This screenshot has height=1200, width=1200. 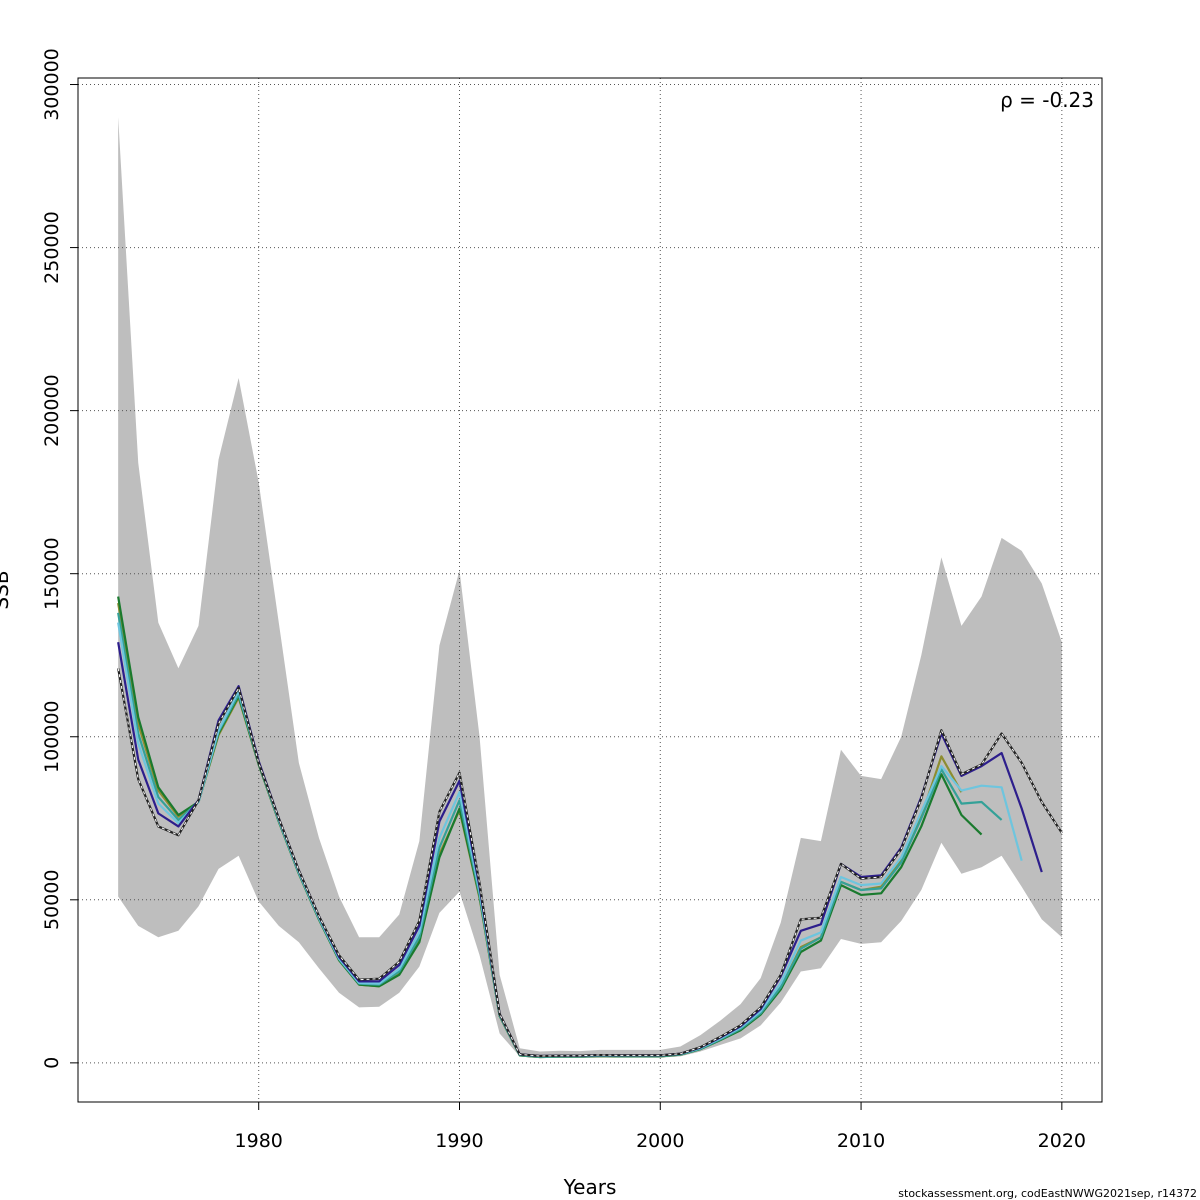 What do you see at coordinates (590, 1187) in the screenshot?
I see `x-axis-title: Years` at bounding box center [590, 1187].